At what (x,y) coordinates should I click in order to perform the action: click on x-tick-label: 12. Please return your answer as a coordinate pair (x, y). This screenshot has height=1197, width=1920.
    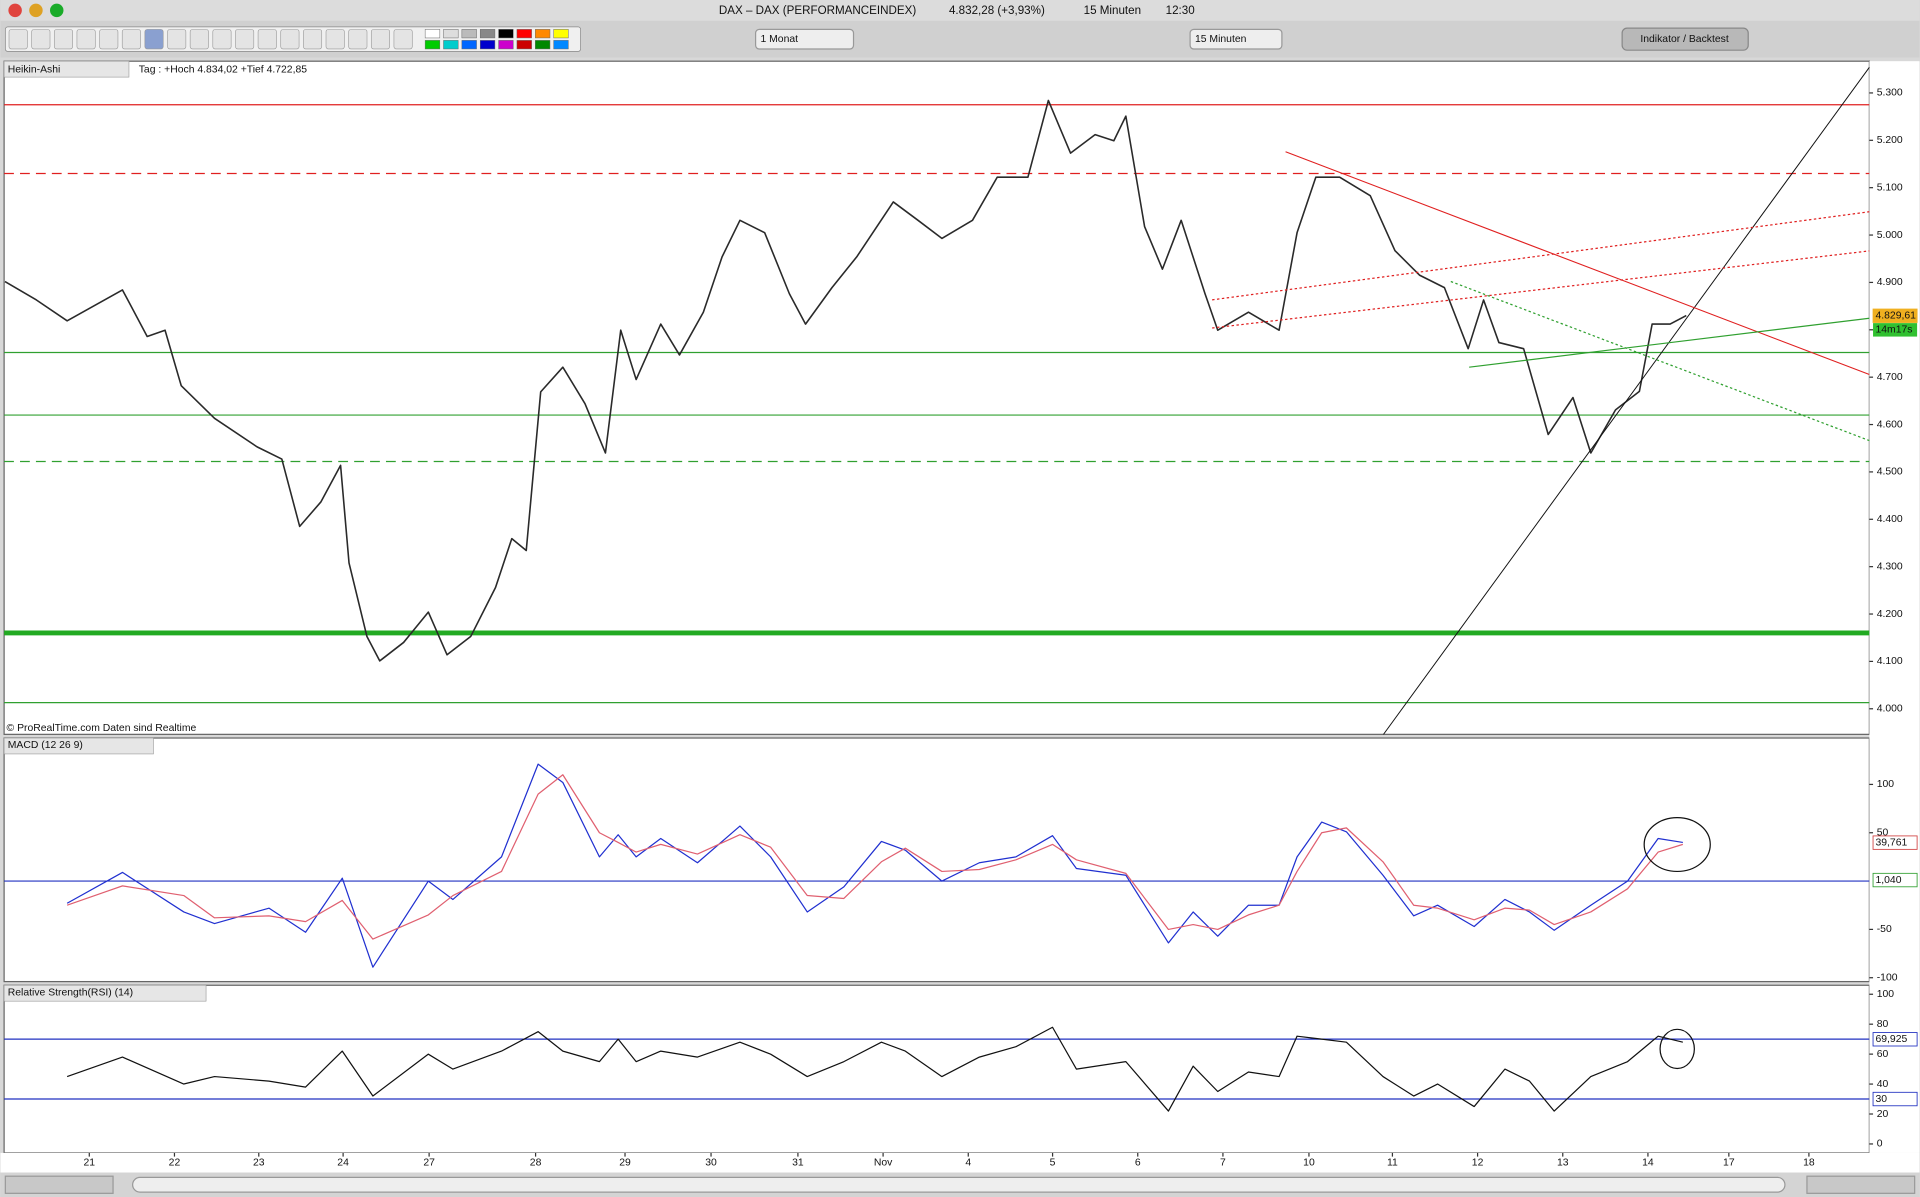
    Looking at the image, I should click on (1478, 1162).